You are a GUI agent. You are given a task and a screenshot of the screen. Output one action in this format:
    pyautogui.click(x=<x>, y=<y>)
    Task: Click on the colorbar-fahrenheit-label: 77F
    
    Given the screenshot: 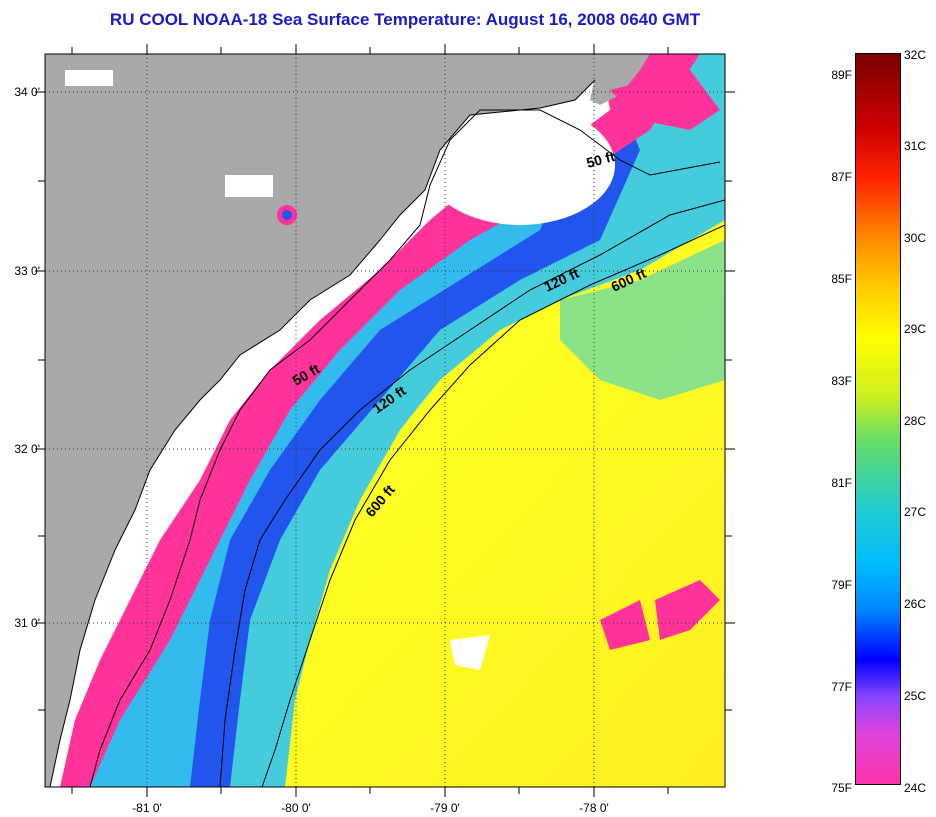 What is the action you would take?
    pyautogui.click(x=841, y=687)
    